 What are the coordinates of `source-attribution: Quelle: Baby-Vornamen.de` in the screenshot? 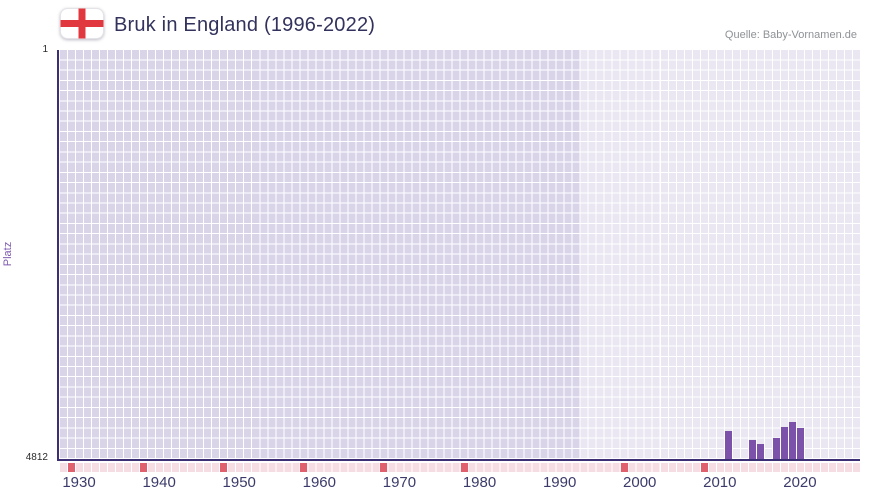 It's located at (790, 35).